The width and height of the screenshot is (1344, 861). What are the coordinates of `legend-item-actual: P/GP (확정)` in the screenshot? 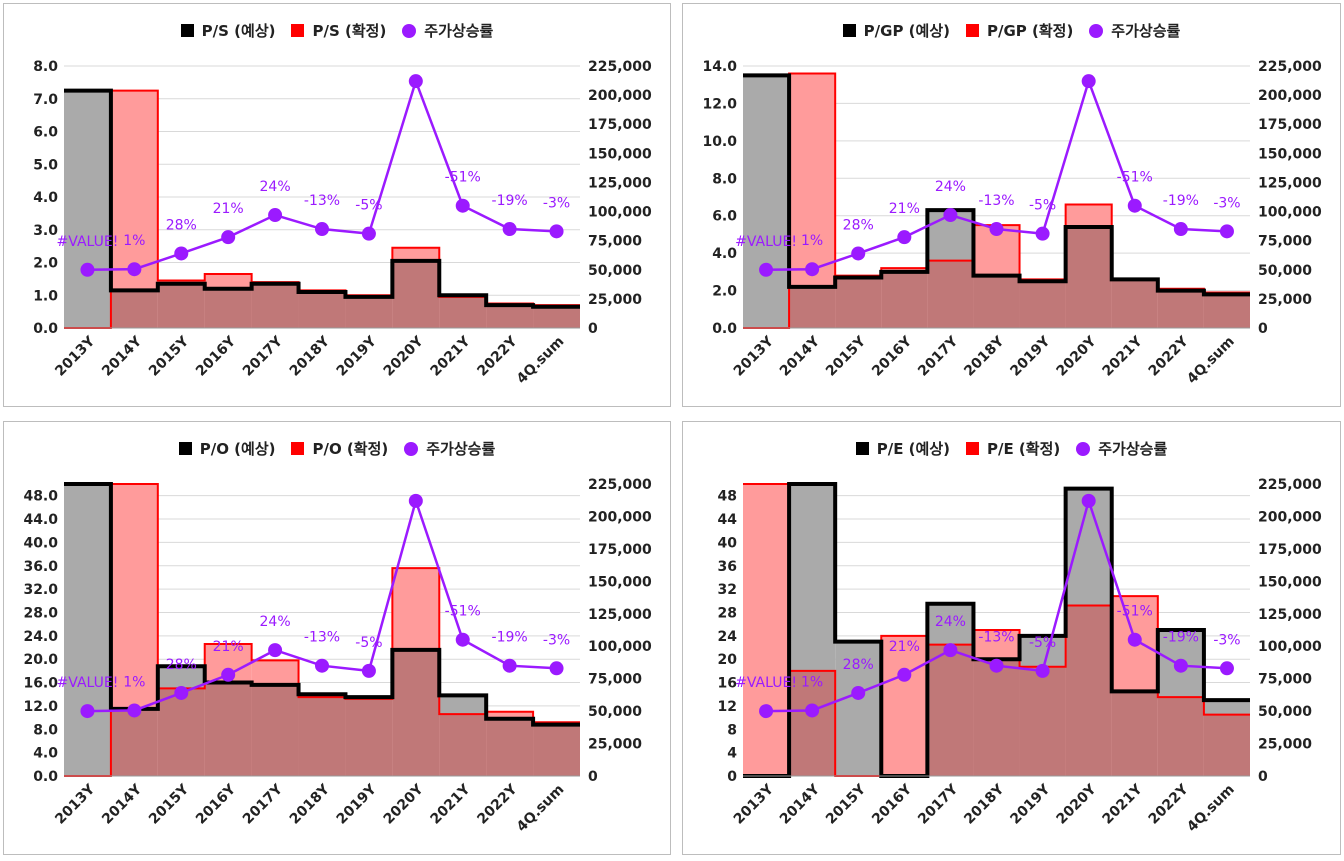 It's located at (1019, 30).